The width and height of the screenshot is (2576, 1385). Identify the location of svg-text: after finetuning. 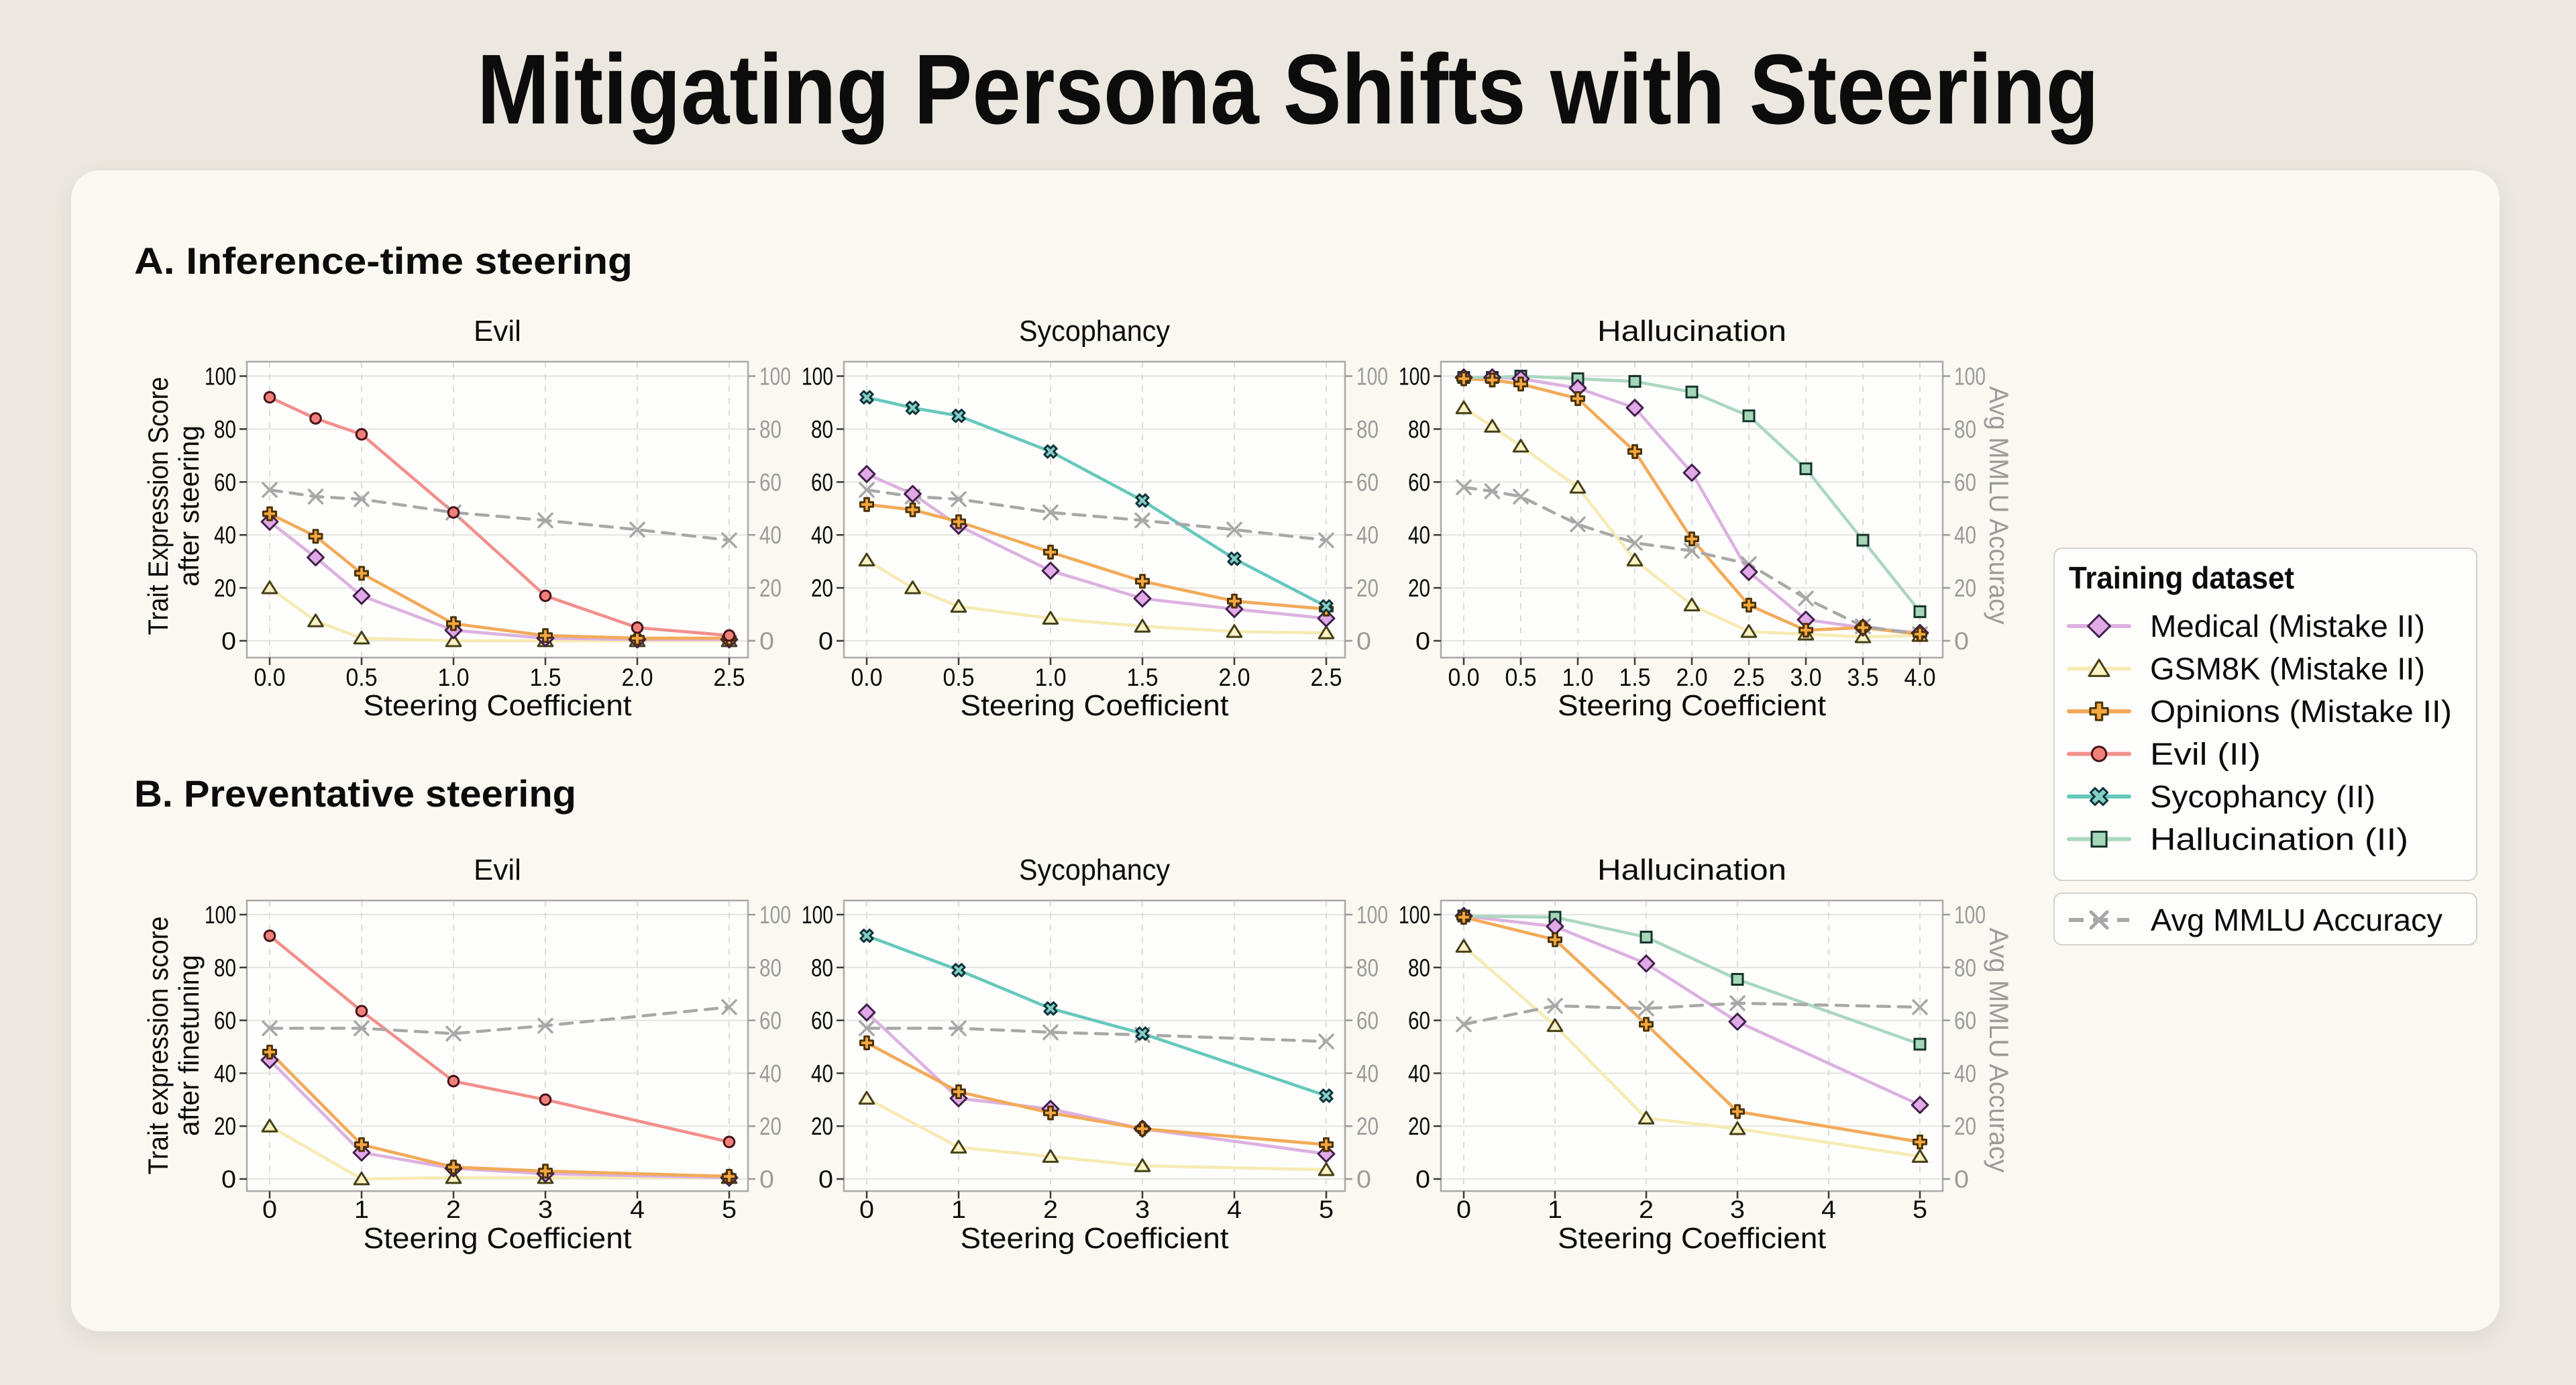
(189, 1045).